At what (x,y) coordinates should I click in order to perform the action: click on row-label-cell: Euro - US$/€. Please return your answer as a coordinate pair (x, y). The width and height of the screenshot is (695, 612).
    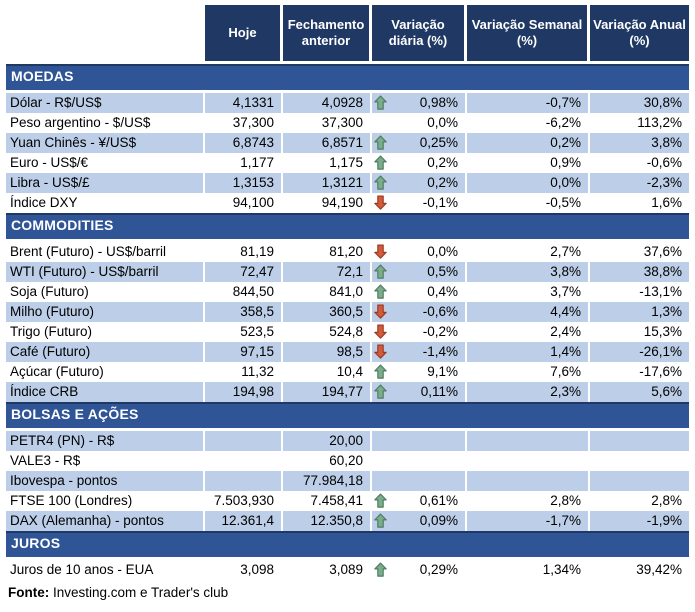
    Looking at the image, I should click on (105, 163).